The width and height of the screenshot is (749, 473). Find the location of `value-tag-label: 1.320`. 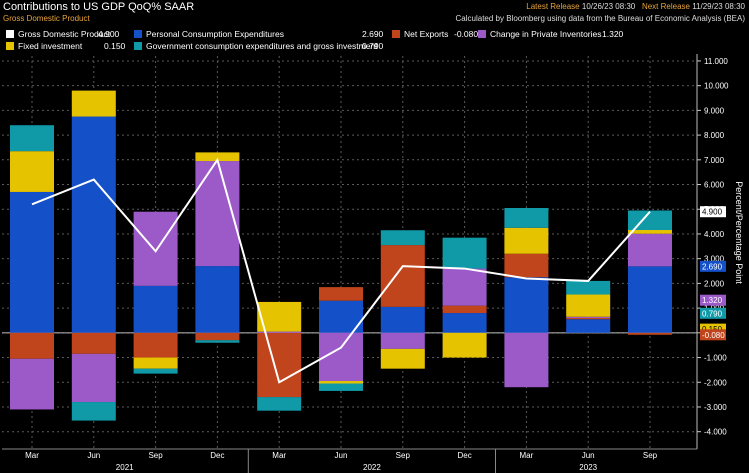

value-tag-label: 1.320 is located at coordinates (712, 300).